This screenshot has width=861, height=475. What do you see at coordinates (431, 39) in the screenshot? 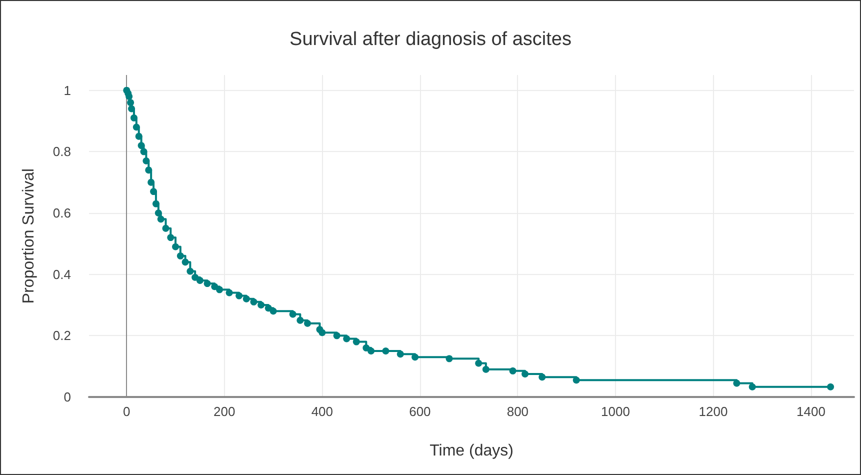
I see `chart-title: Survival after diagnosis of ascites` at bounding box center [431, 39].